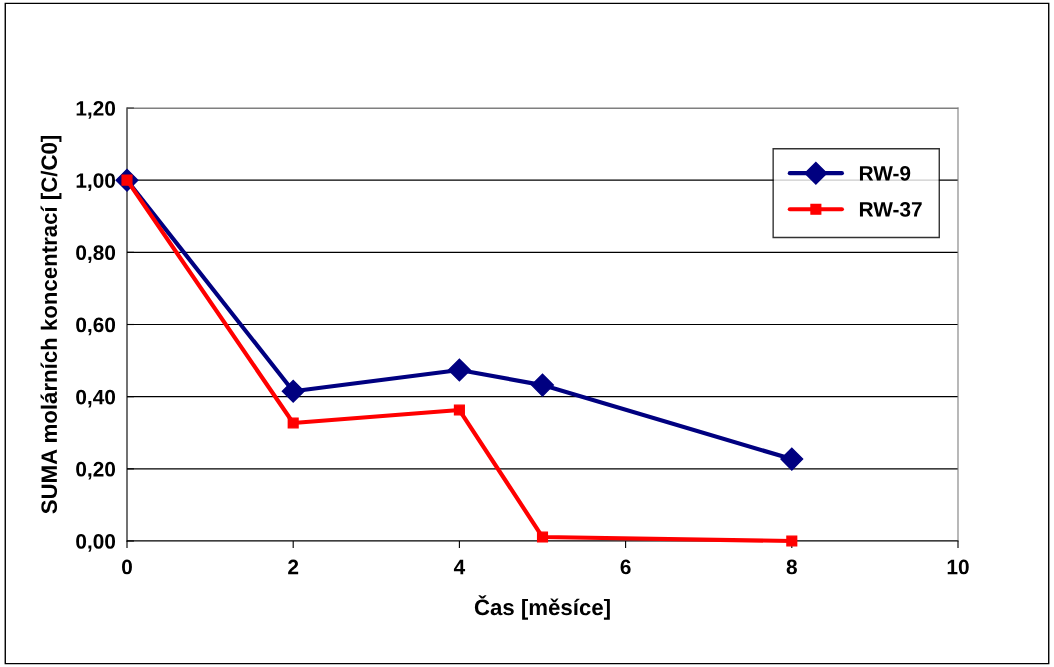 The image size is (1054, 667). I want to click on legend-label: RW-9, so click(885, 173).